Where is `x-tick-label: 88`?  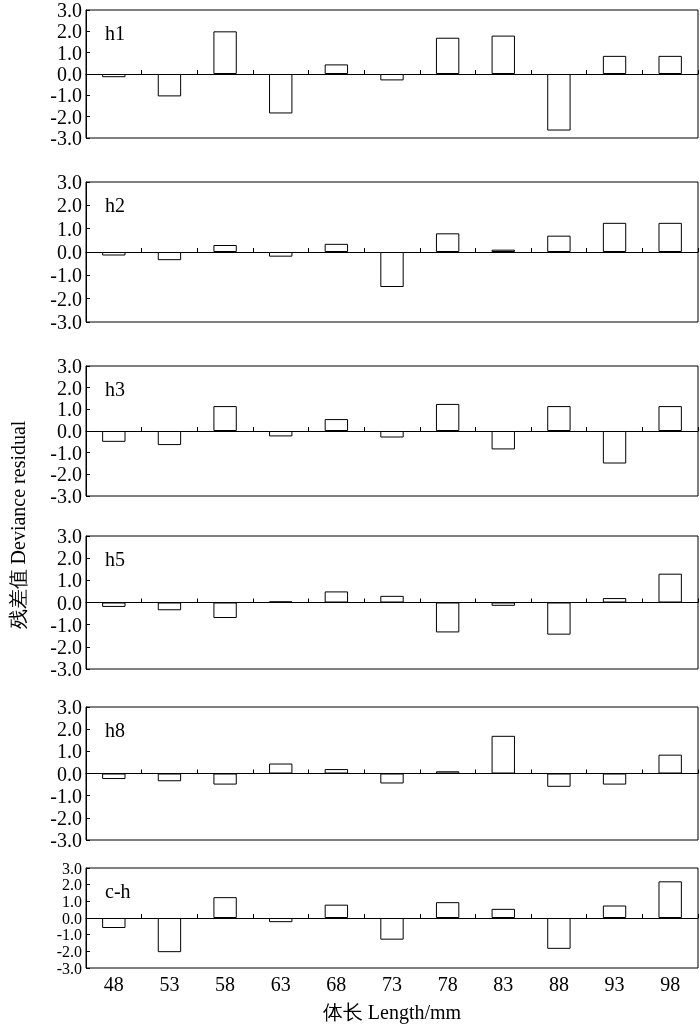
x-tick-label: 88 is located at coordinates (558, 984).